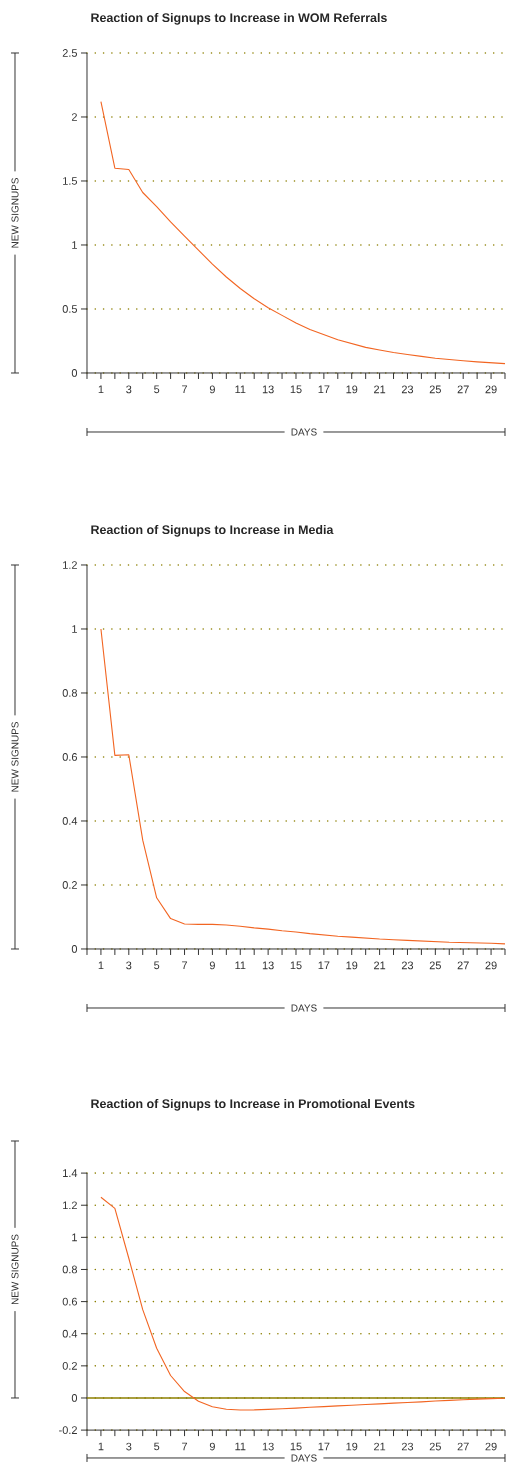 The width and height of the screenshot is (508, 1469). I want to click on chart-title: Reaction of Signups to Increase in Media, so click(212, 530).